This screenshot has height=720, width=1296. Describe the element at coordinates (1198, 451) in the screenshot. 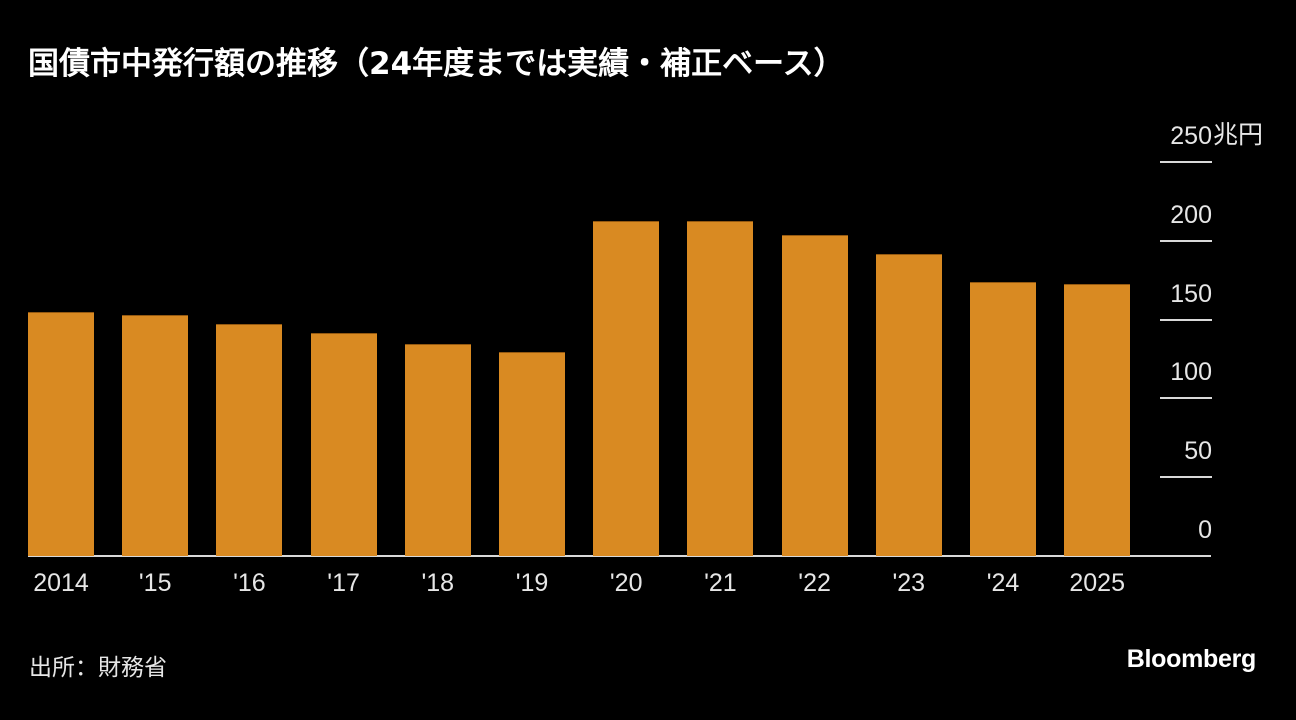

I see `y-tick-label: 50` at that location.